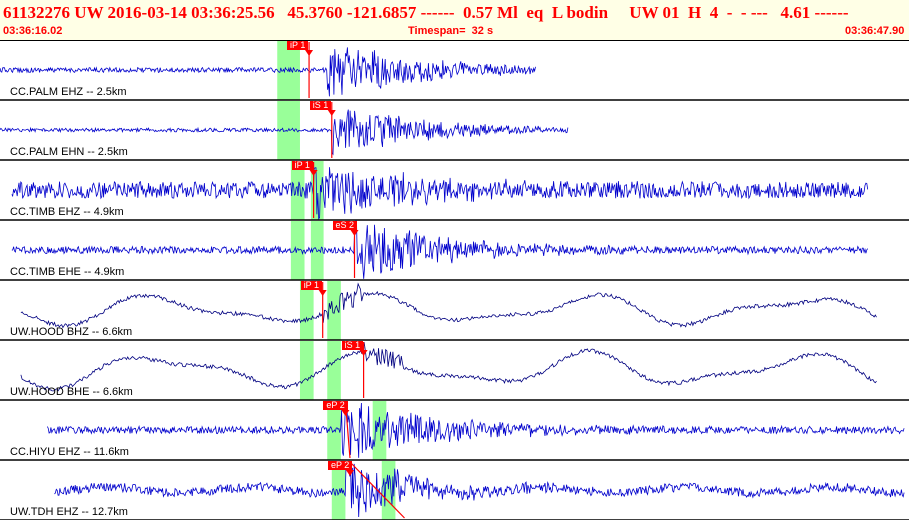  Describe the element at coordinates (33, 31) in the screenshot. I see `start-time: 03:36:16.02` at that location.